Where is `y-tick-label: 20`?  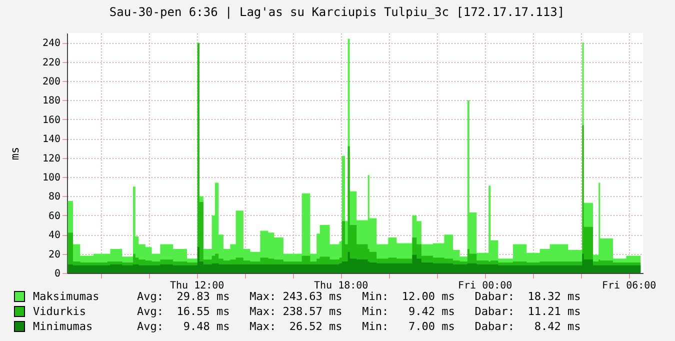 y-tick-label: 20 is located at coordinates (54, 254).